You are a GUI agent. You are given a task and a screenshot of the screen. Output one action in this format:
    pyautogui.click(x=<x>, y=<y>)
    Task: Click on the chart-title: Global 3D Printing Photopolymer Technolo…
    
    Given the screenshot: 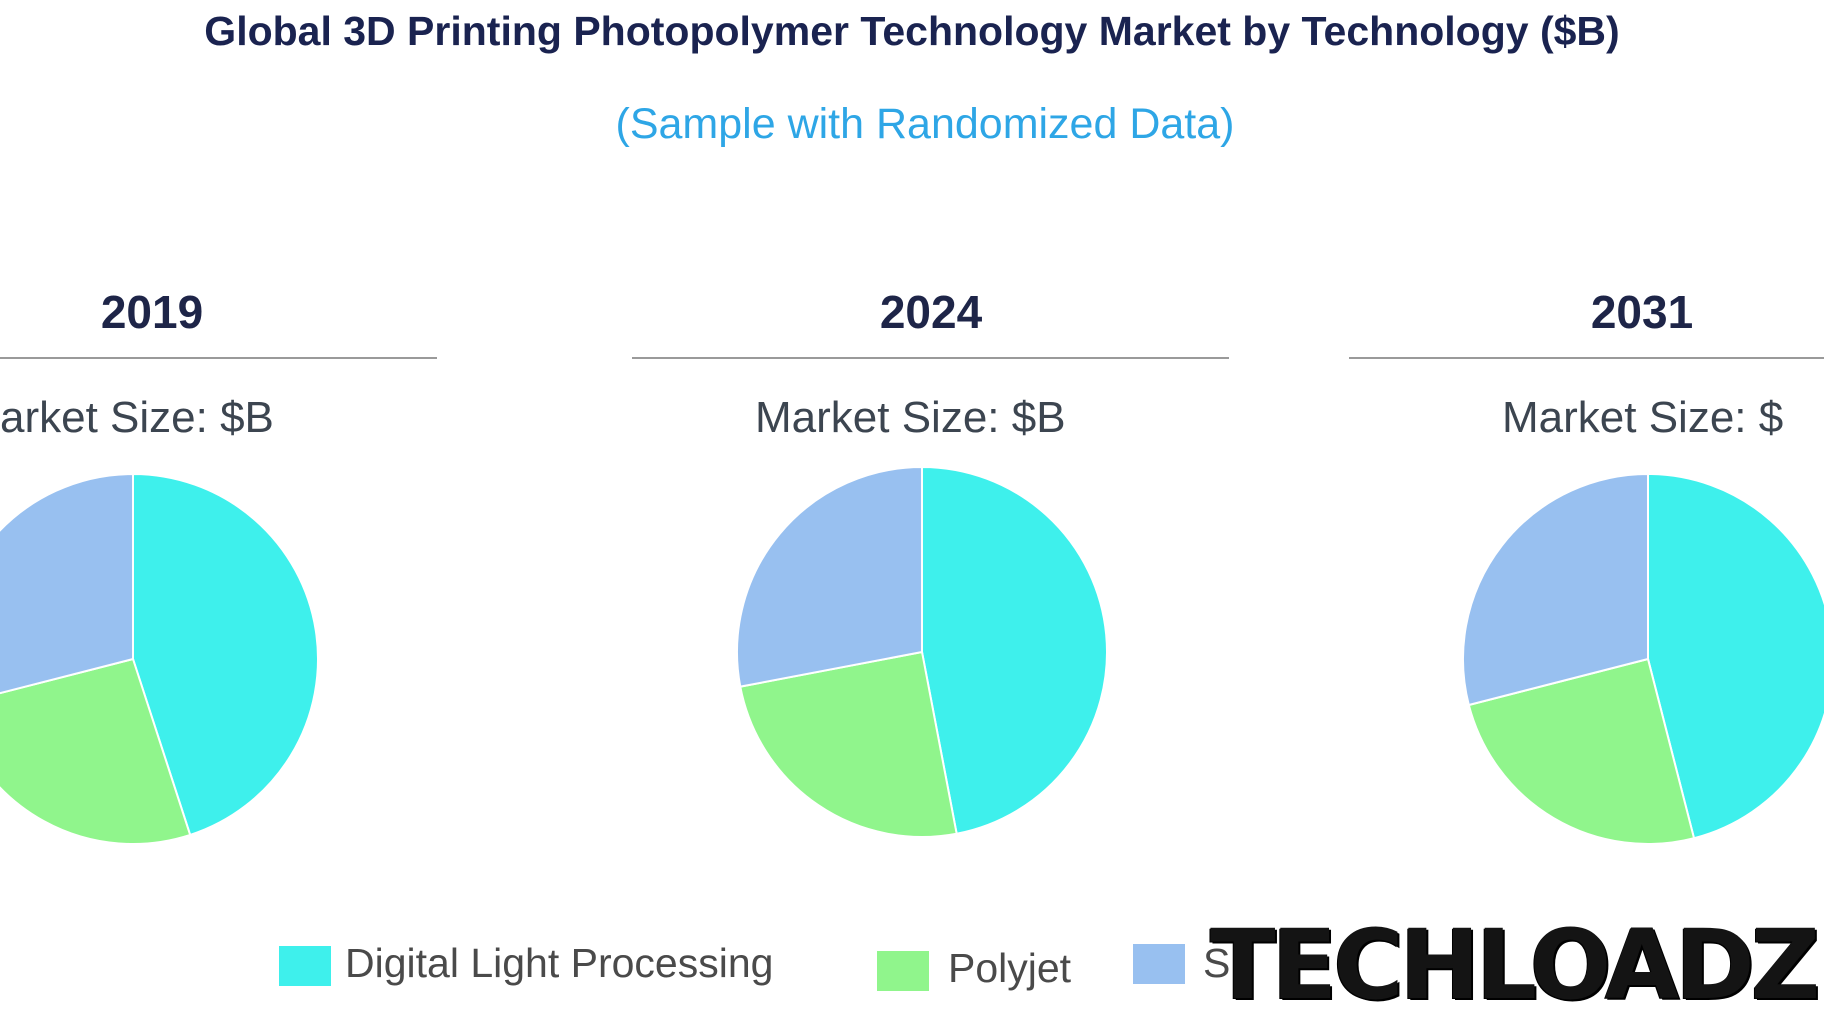 What is the action you would take?
    pyautogui.click(x=912, y=31)
    